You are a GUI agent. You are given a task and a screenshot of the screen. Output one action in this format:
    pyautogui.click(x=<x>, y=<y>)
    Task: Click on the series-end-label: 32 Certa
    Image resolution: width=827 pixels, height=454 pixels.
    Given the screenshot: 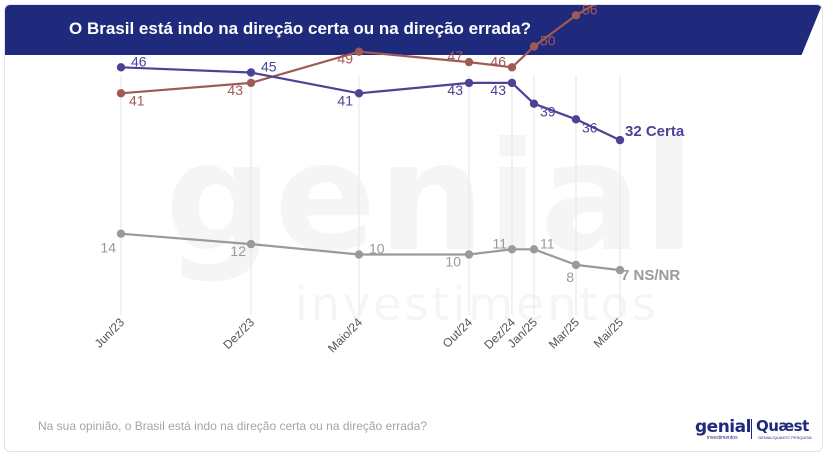 What is the action you would take?
    pyautogui.click(x=655, y=131)
    